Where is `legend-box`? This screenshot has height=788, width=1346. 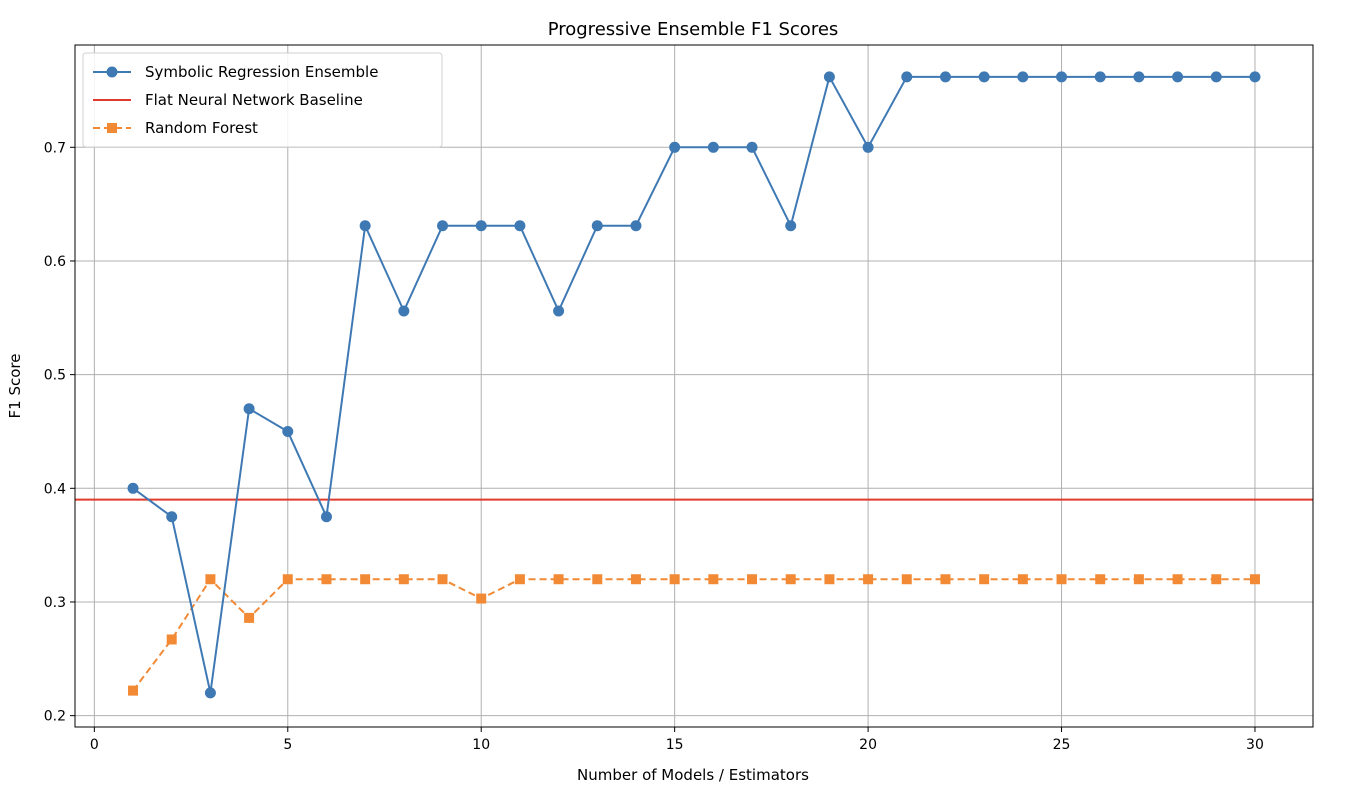
legend-box is located at coordinates (262, 100).